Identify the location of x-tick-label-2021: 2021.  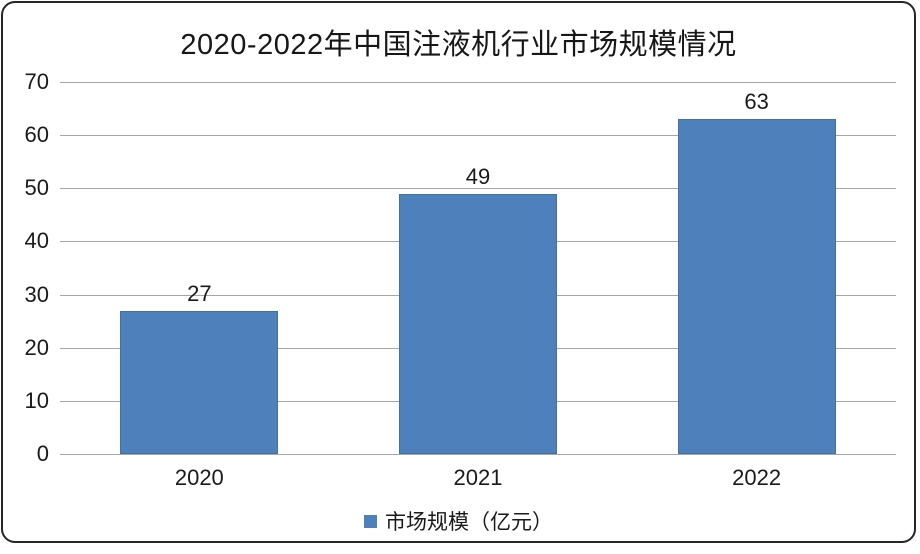
(478, 477).